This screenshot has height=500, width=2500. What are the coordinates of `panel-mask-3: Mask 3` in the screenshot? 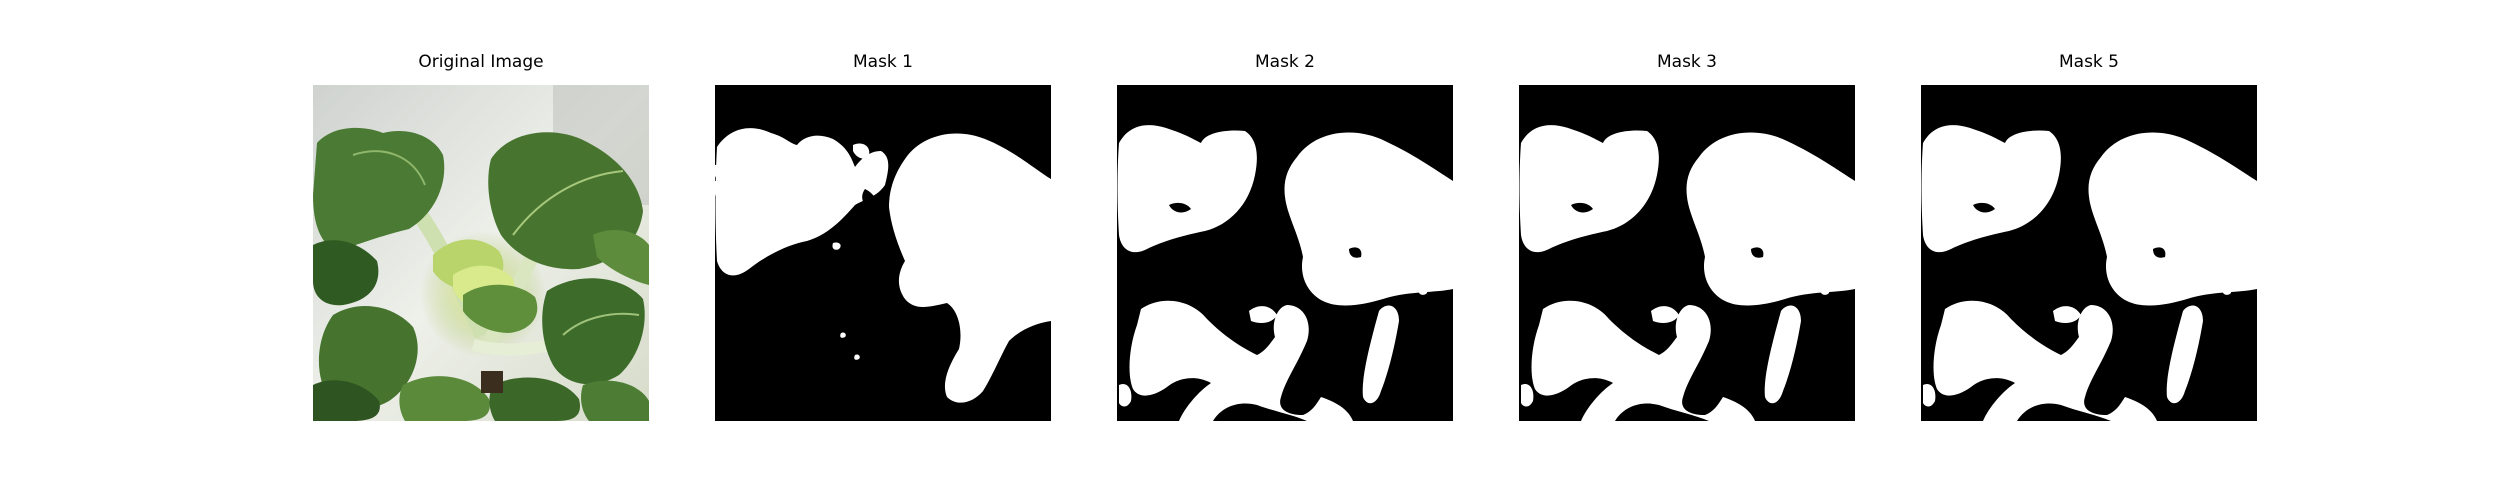 It's located at (1687, 236).